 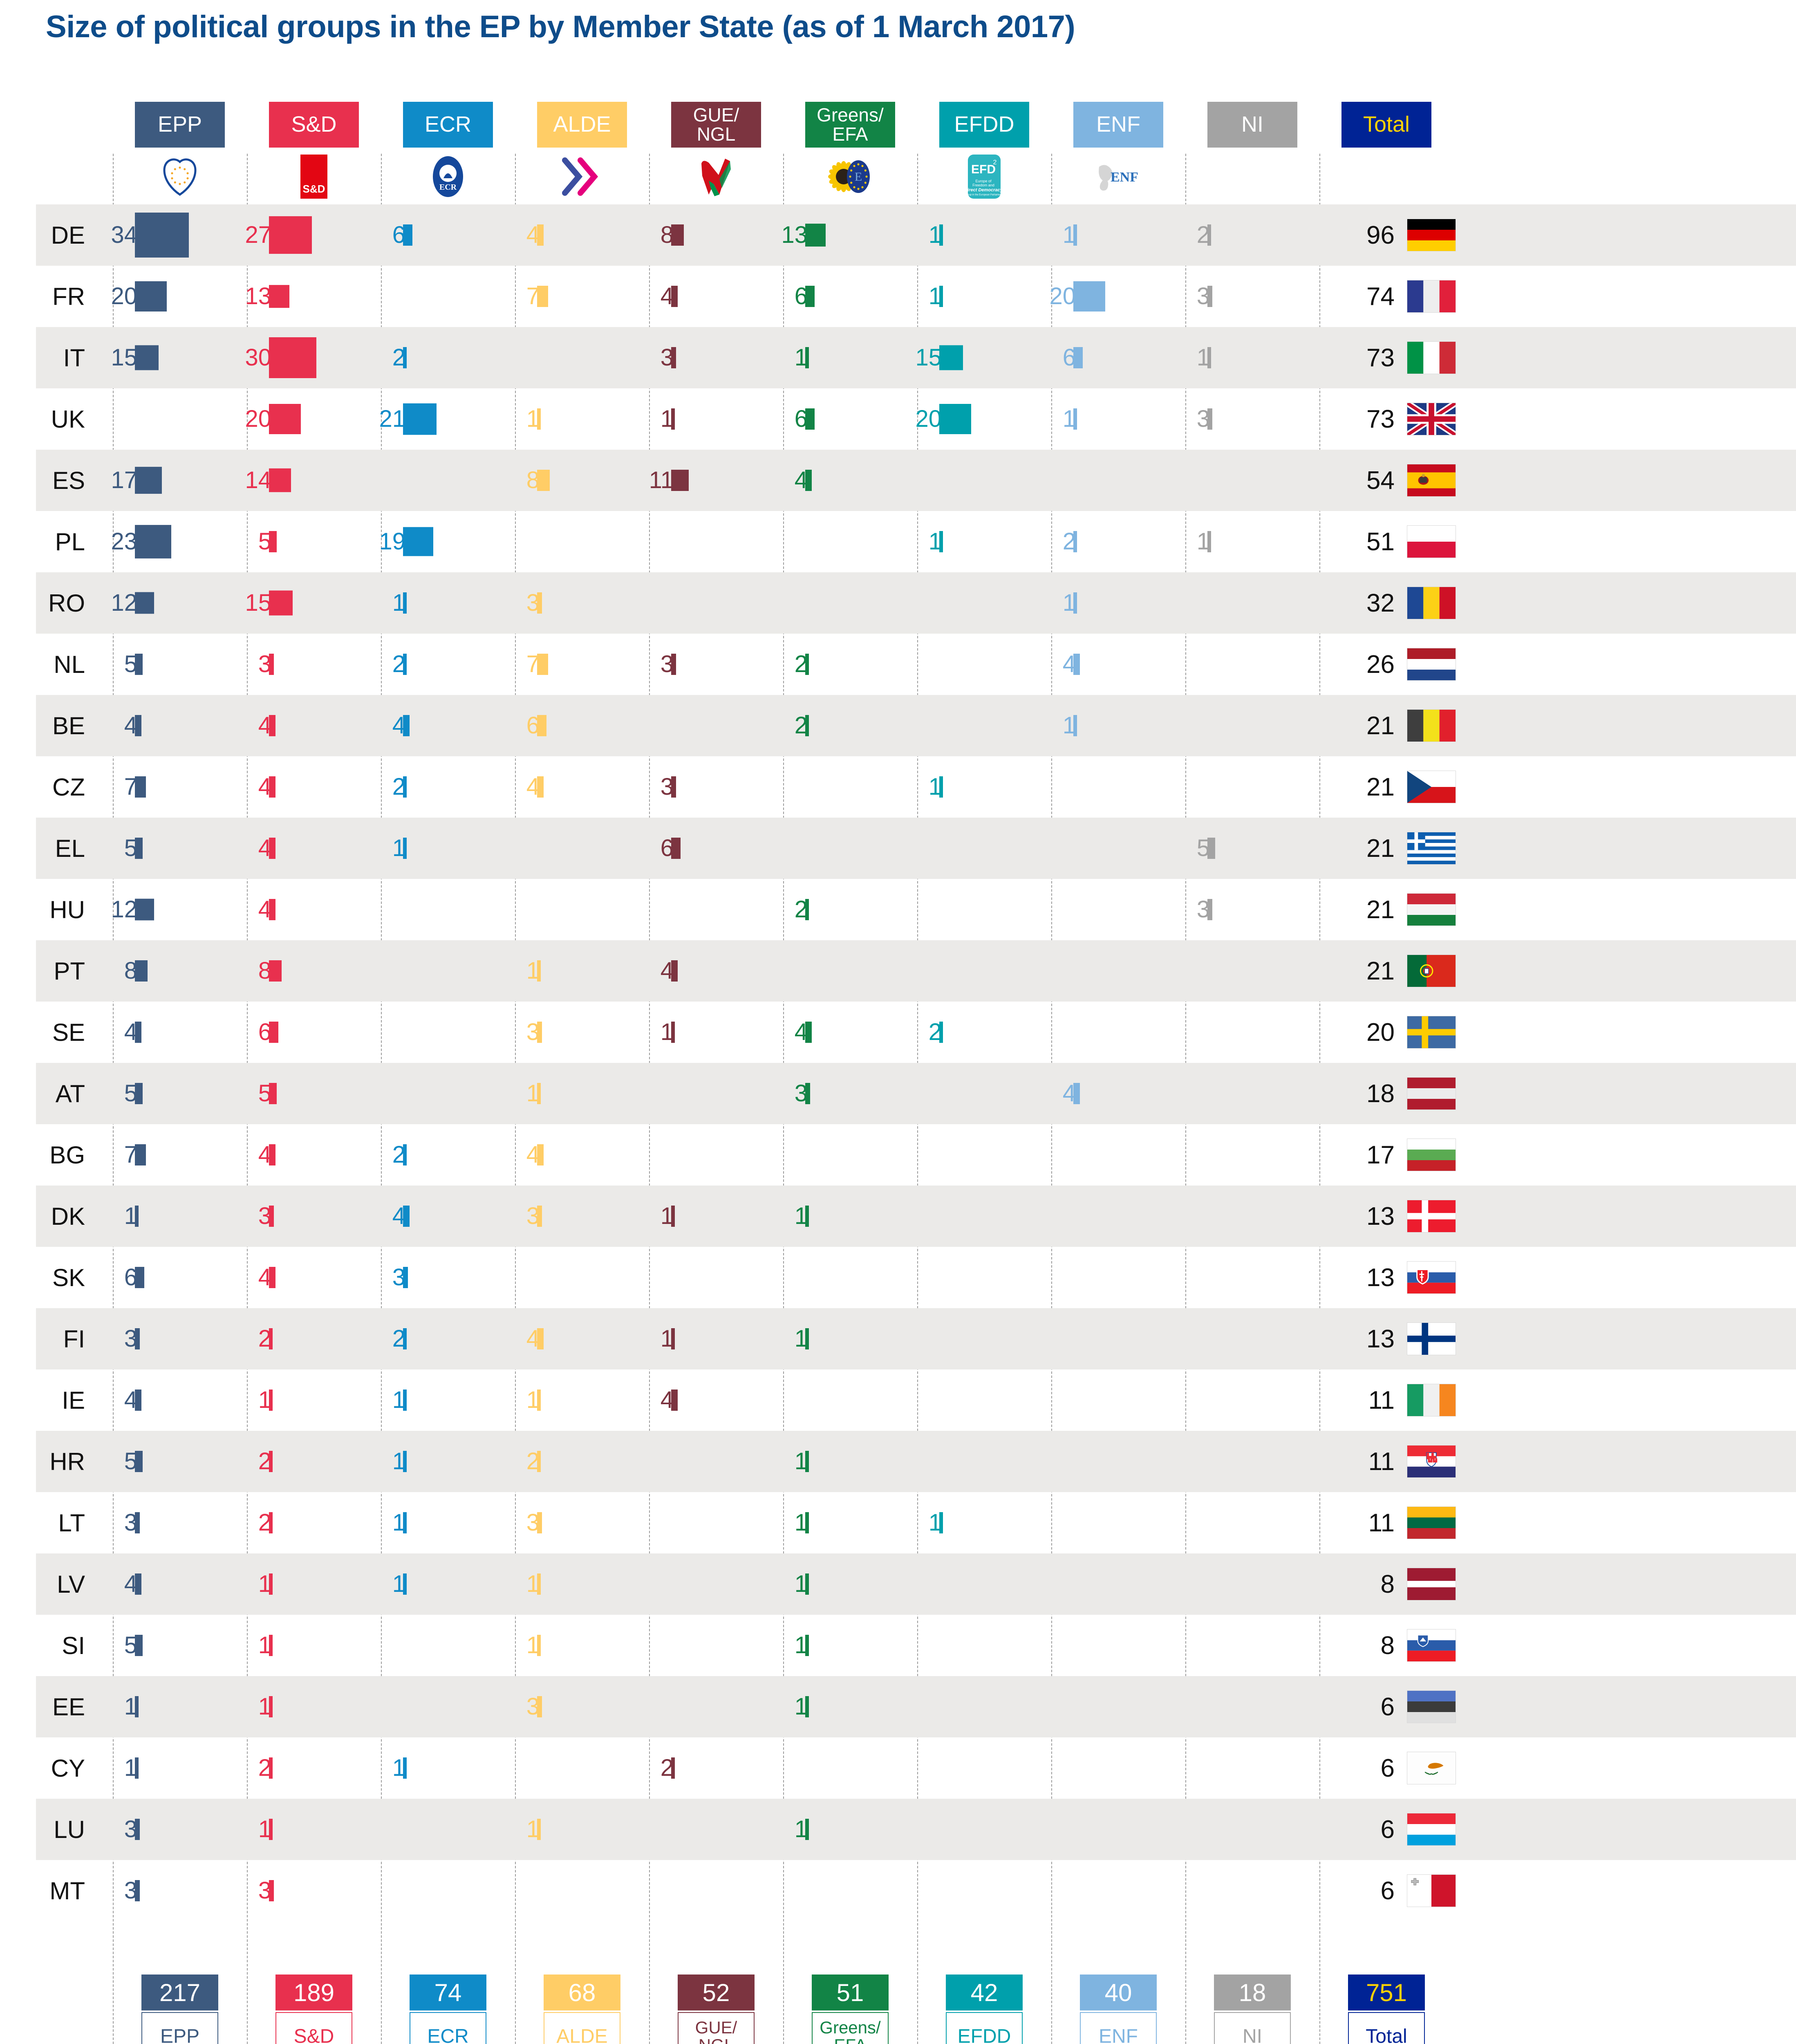 What do you see at coordinates (258, 296) in the screenshot?
I see `seat-count: 13` at bounding box center [258, 296].